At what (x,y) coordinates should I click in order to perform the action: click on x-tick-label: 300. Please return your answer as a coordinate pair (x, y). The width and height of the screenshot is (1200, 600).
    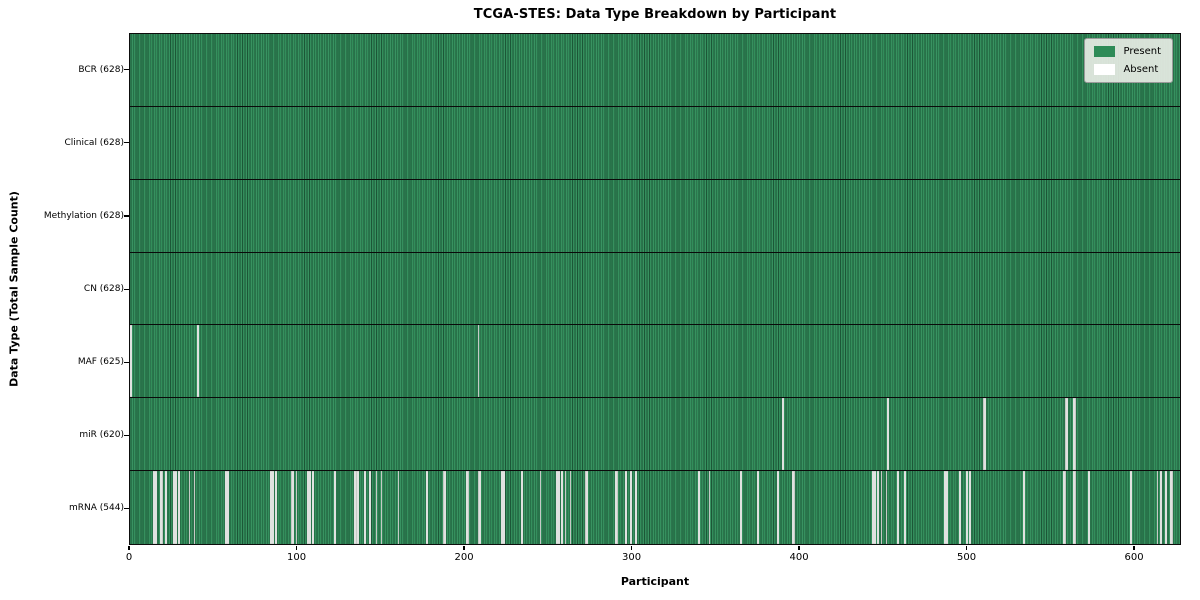
    Looking at the image, I should click on (632, 557).